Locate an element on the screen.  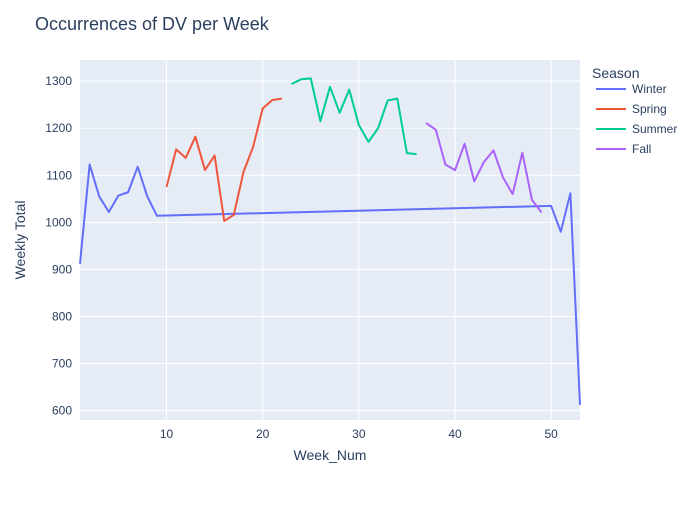
legend-label-spring: Spring is located at coordinates (649, 109).